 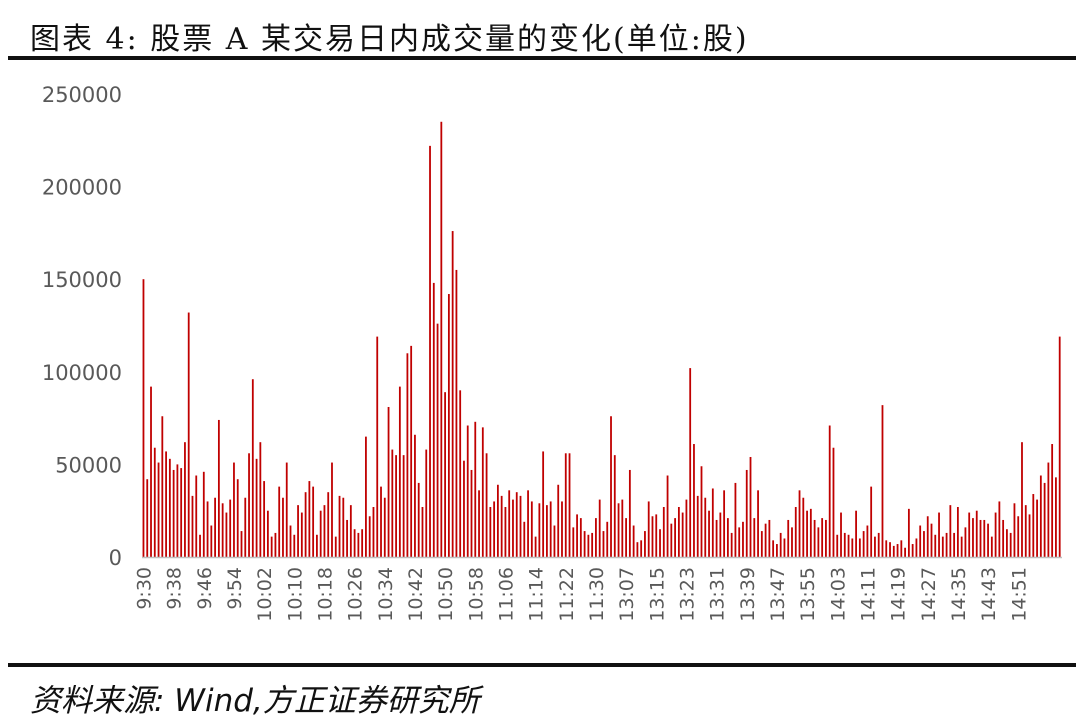 What do you see at coordinates (386, 594) in the screenshot?
I see `x-tick-label: 10:34` at bounding box center [386, 594].